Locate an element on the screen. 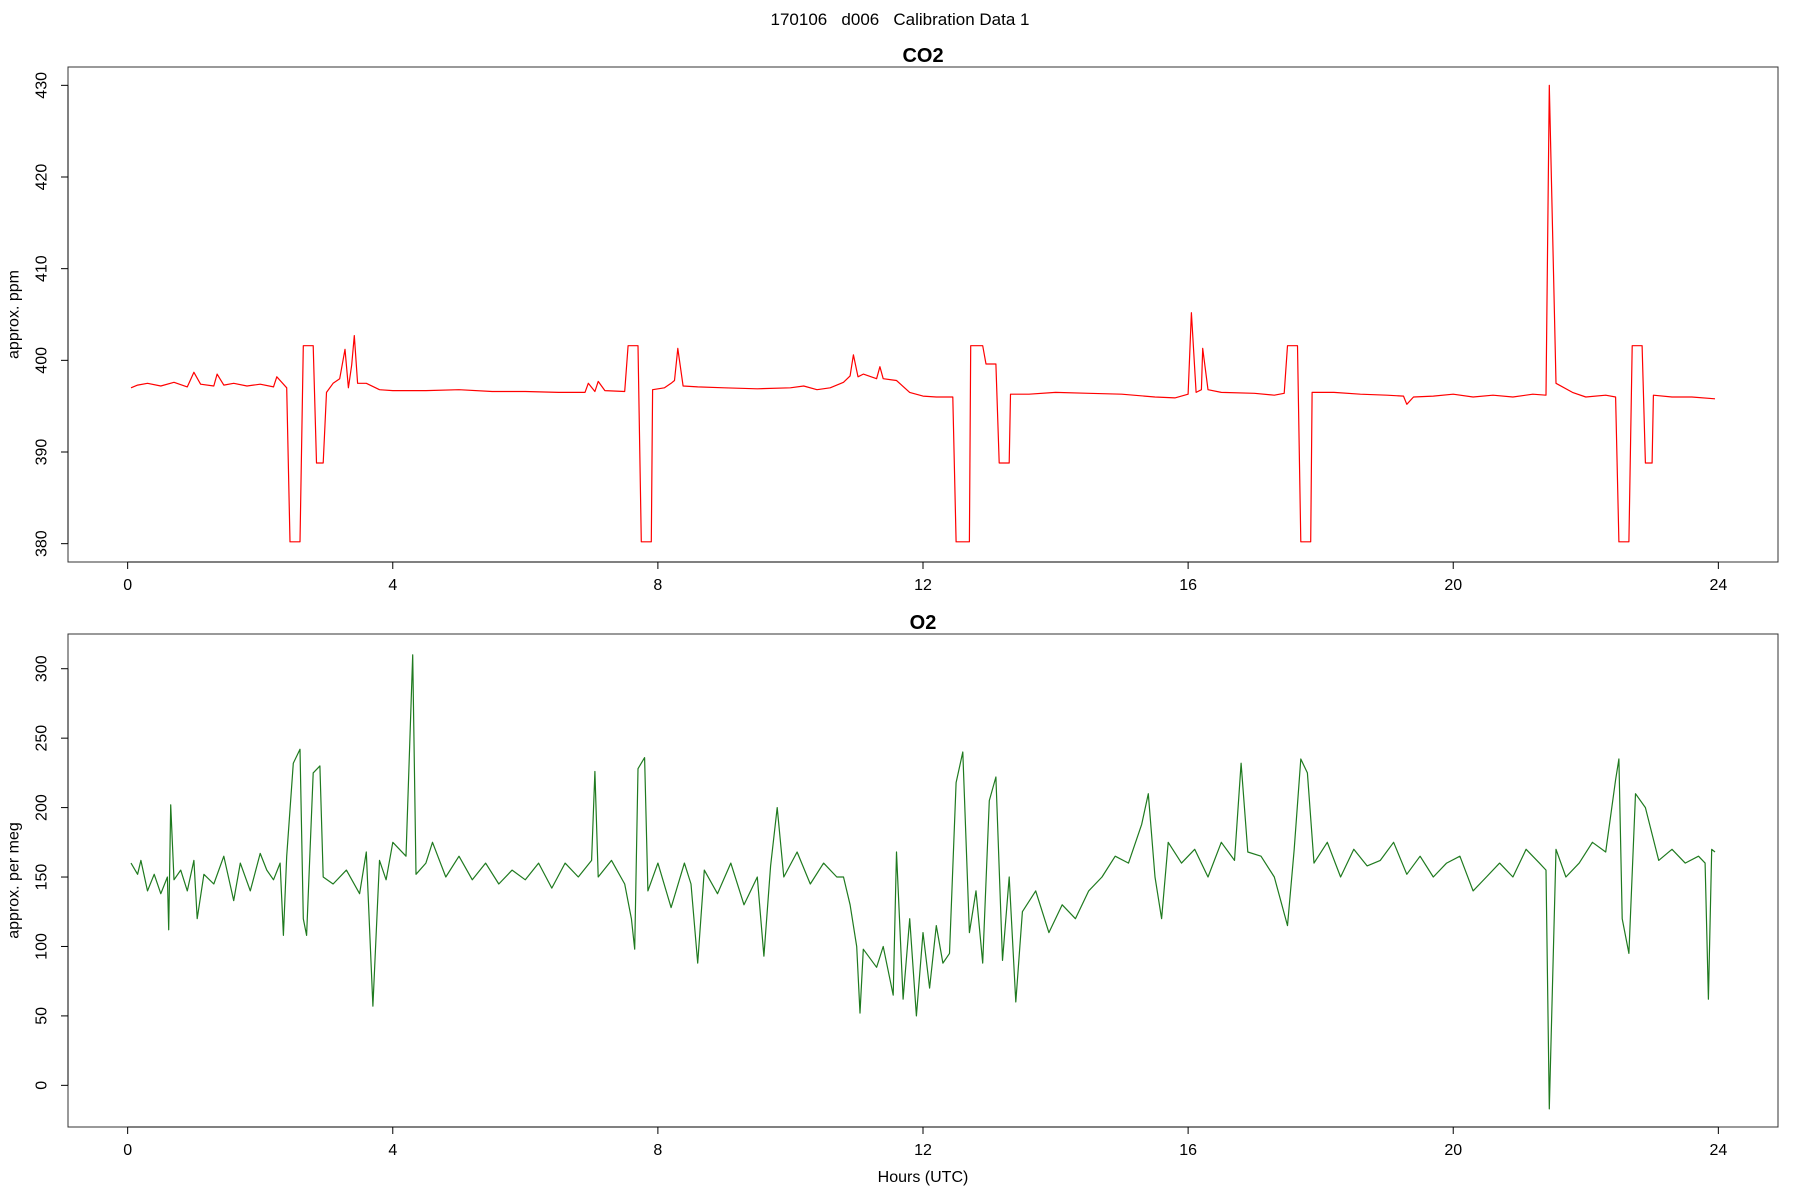  y-tick-label: 300 is located at coordinates (42, 668).